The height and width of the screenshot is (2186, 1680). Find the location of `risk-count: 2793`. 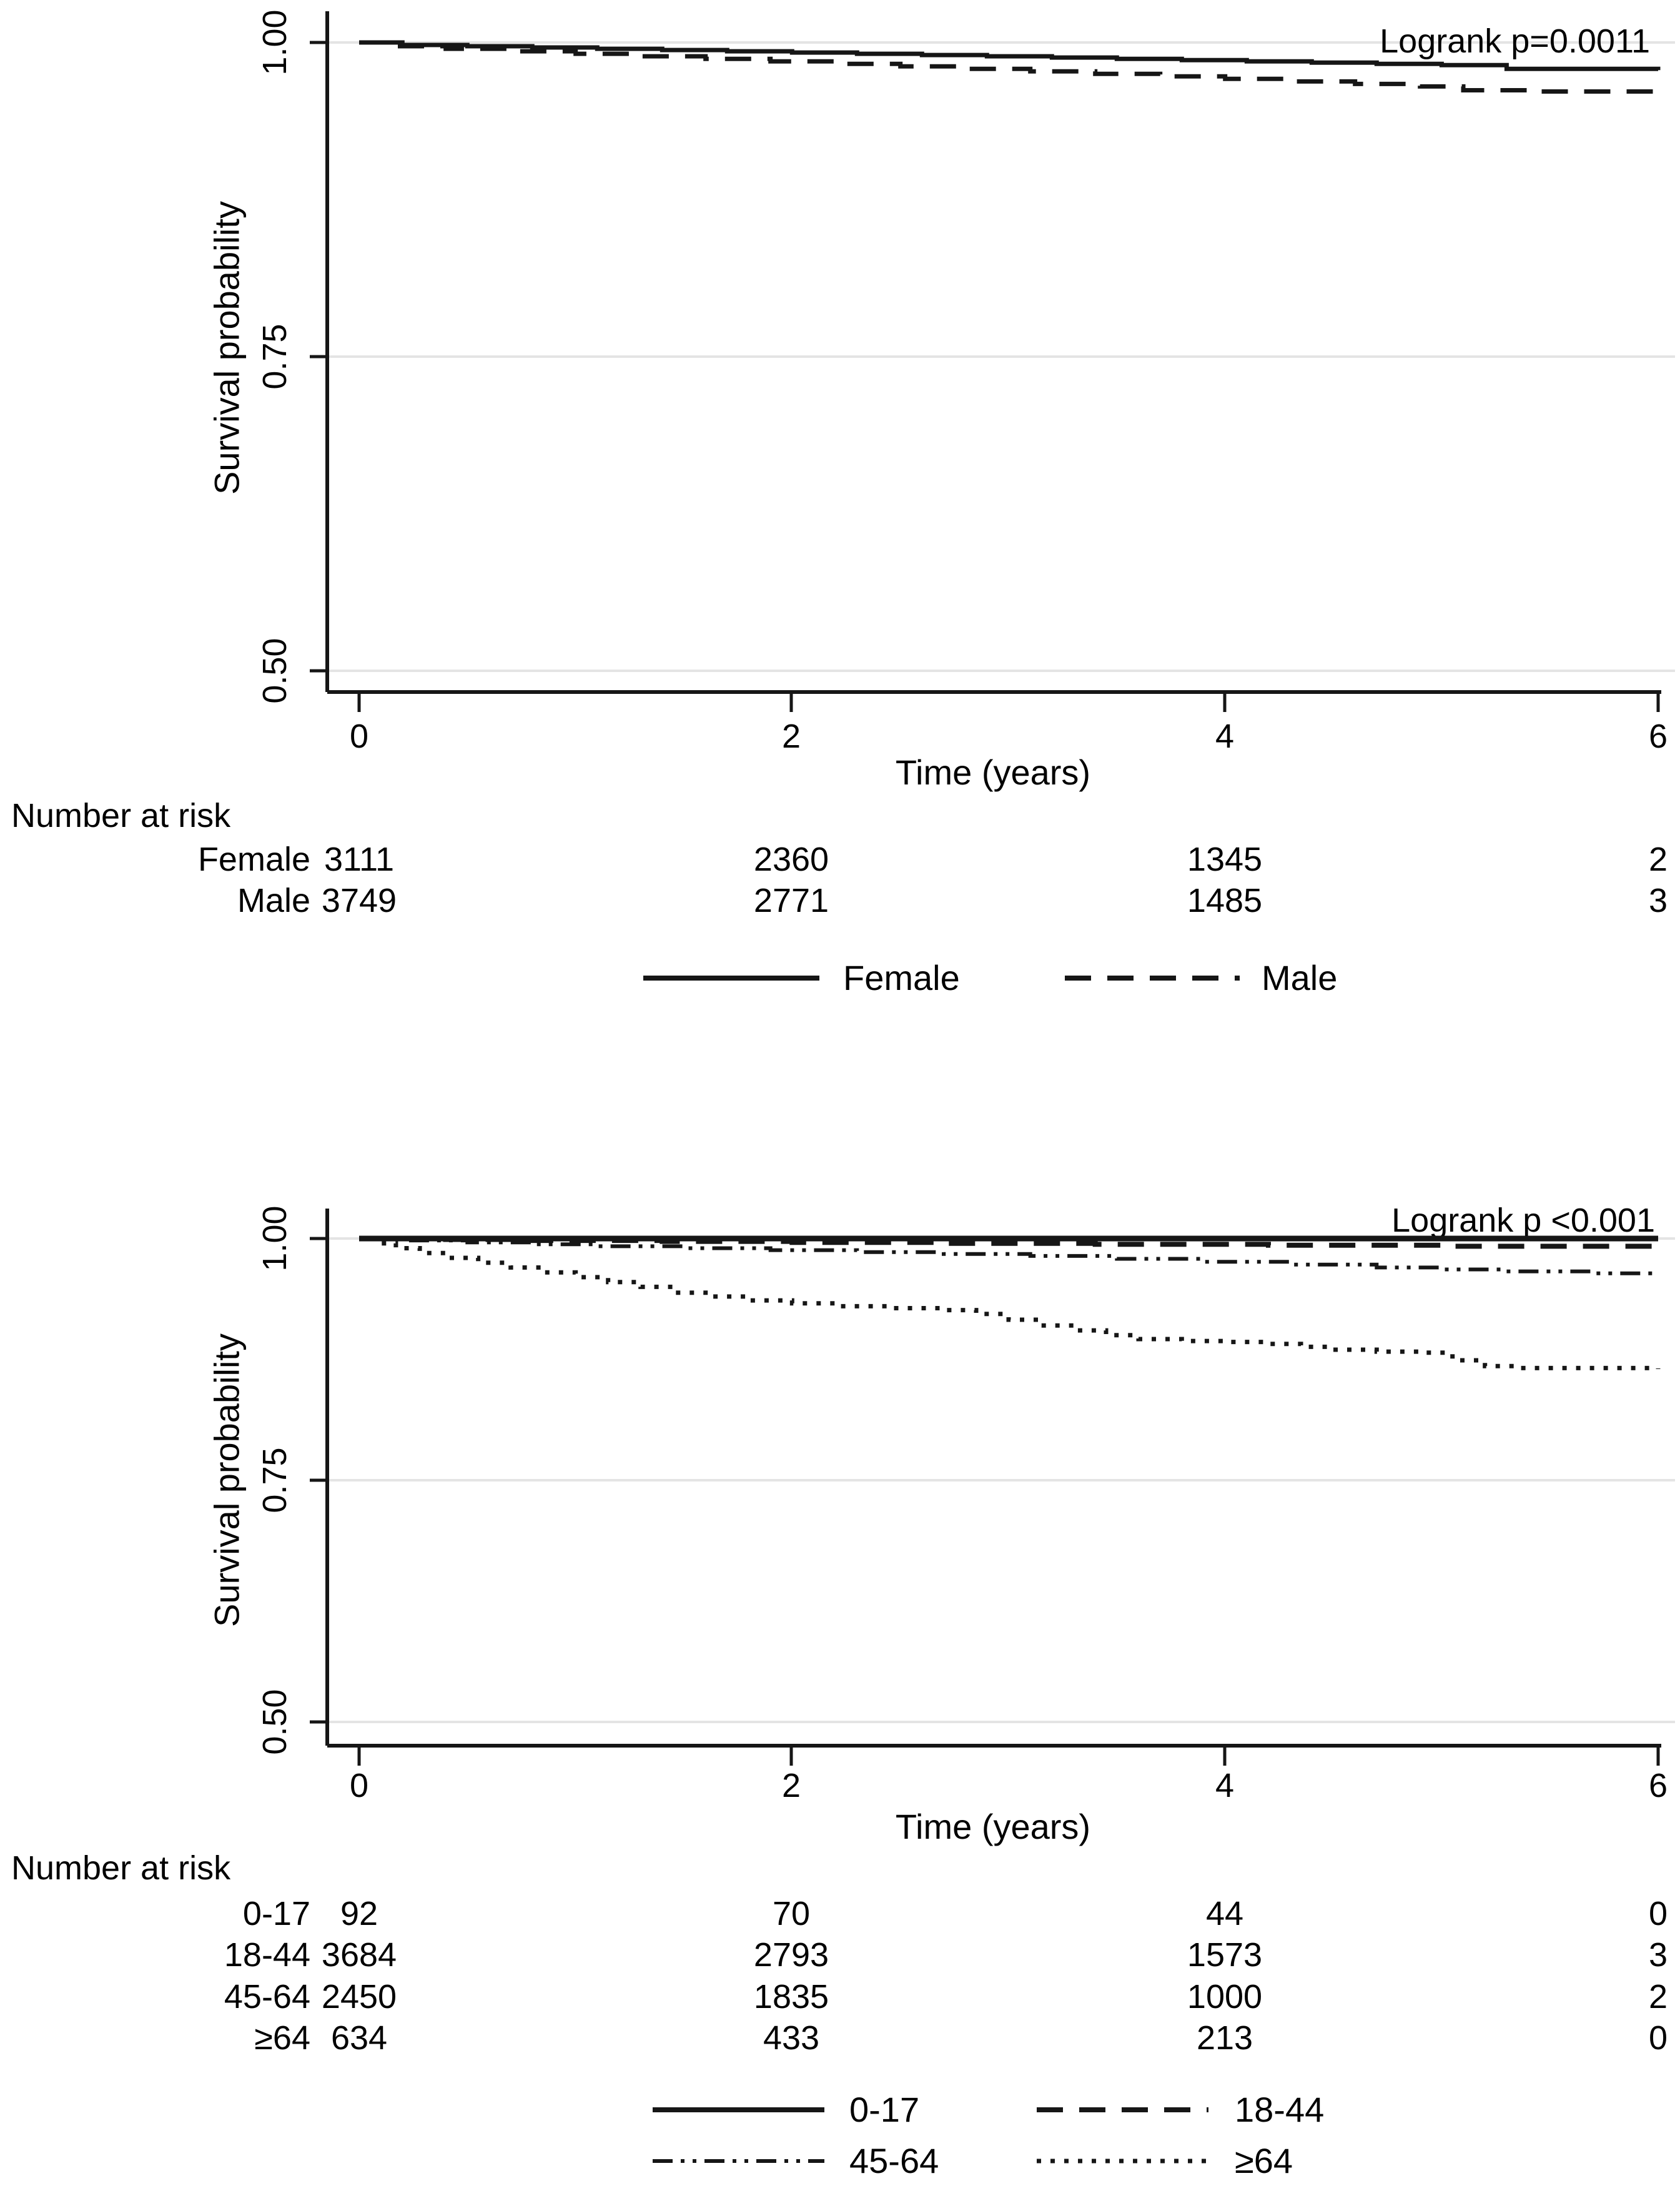

risk-count: 2793 is located at coordinates (791, 1955).